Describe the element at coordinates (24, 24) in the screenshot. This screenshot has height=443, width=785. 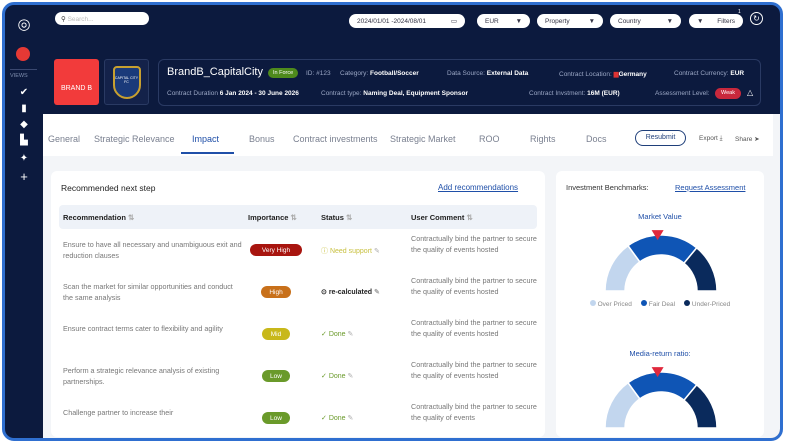
I see `app-logo-icon: ◎` at that location.